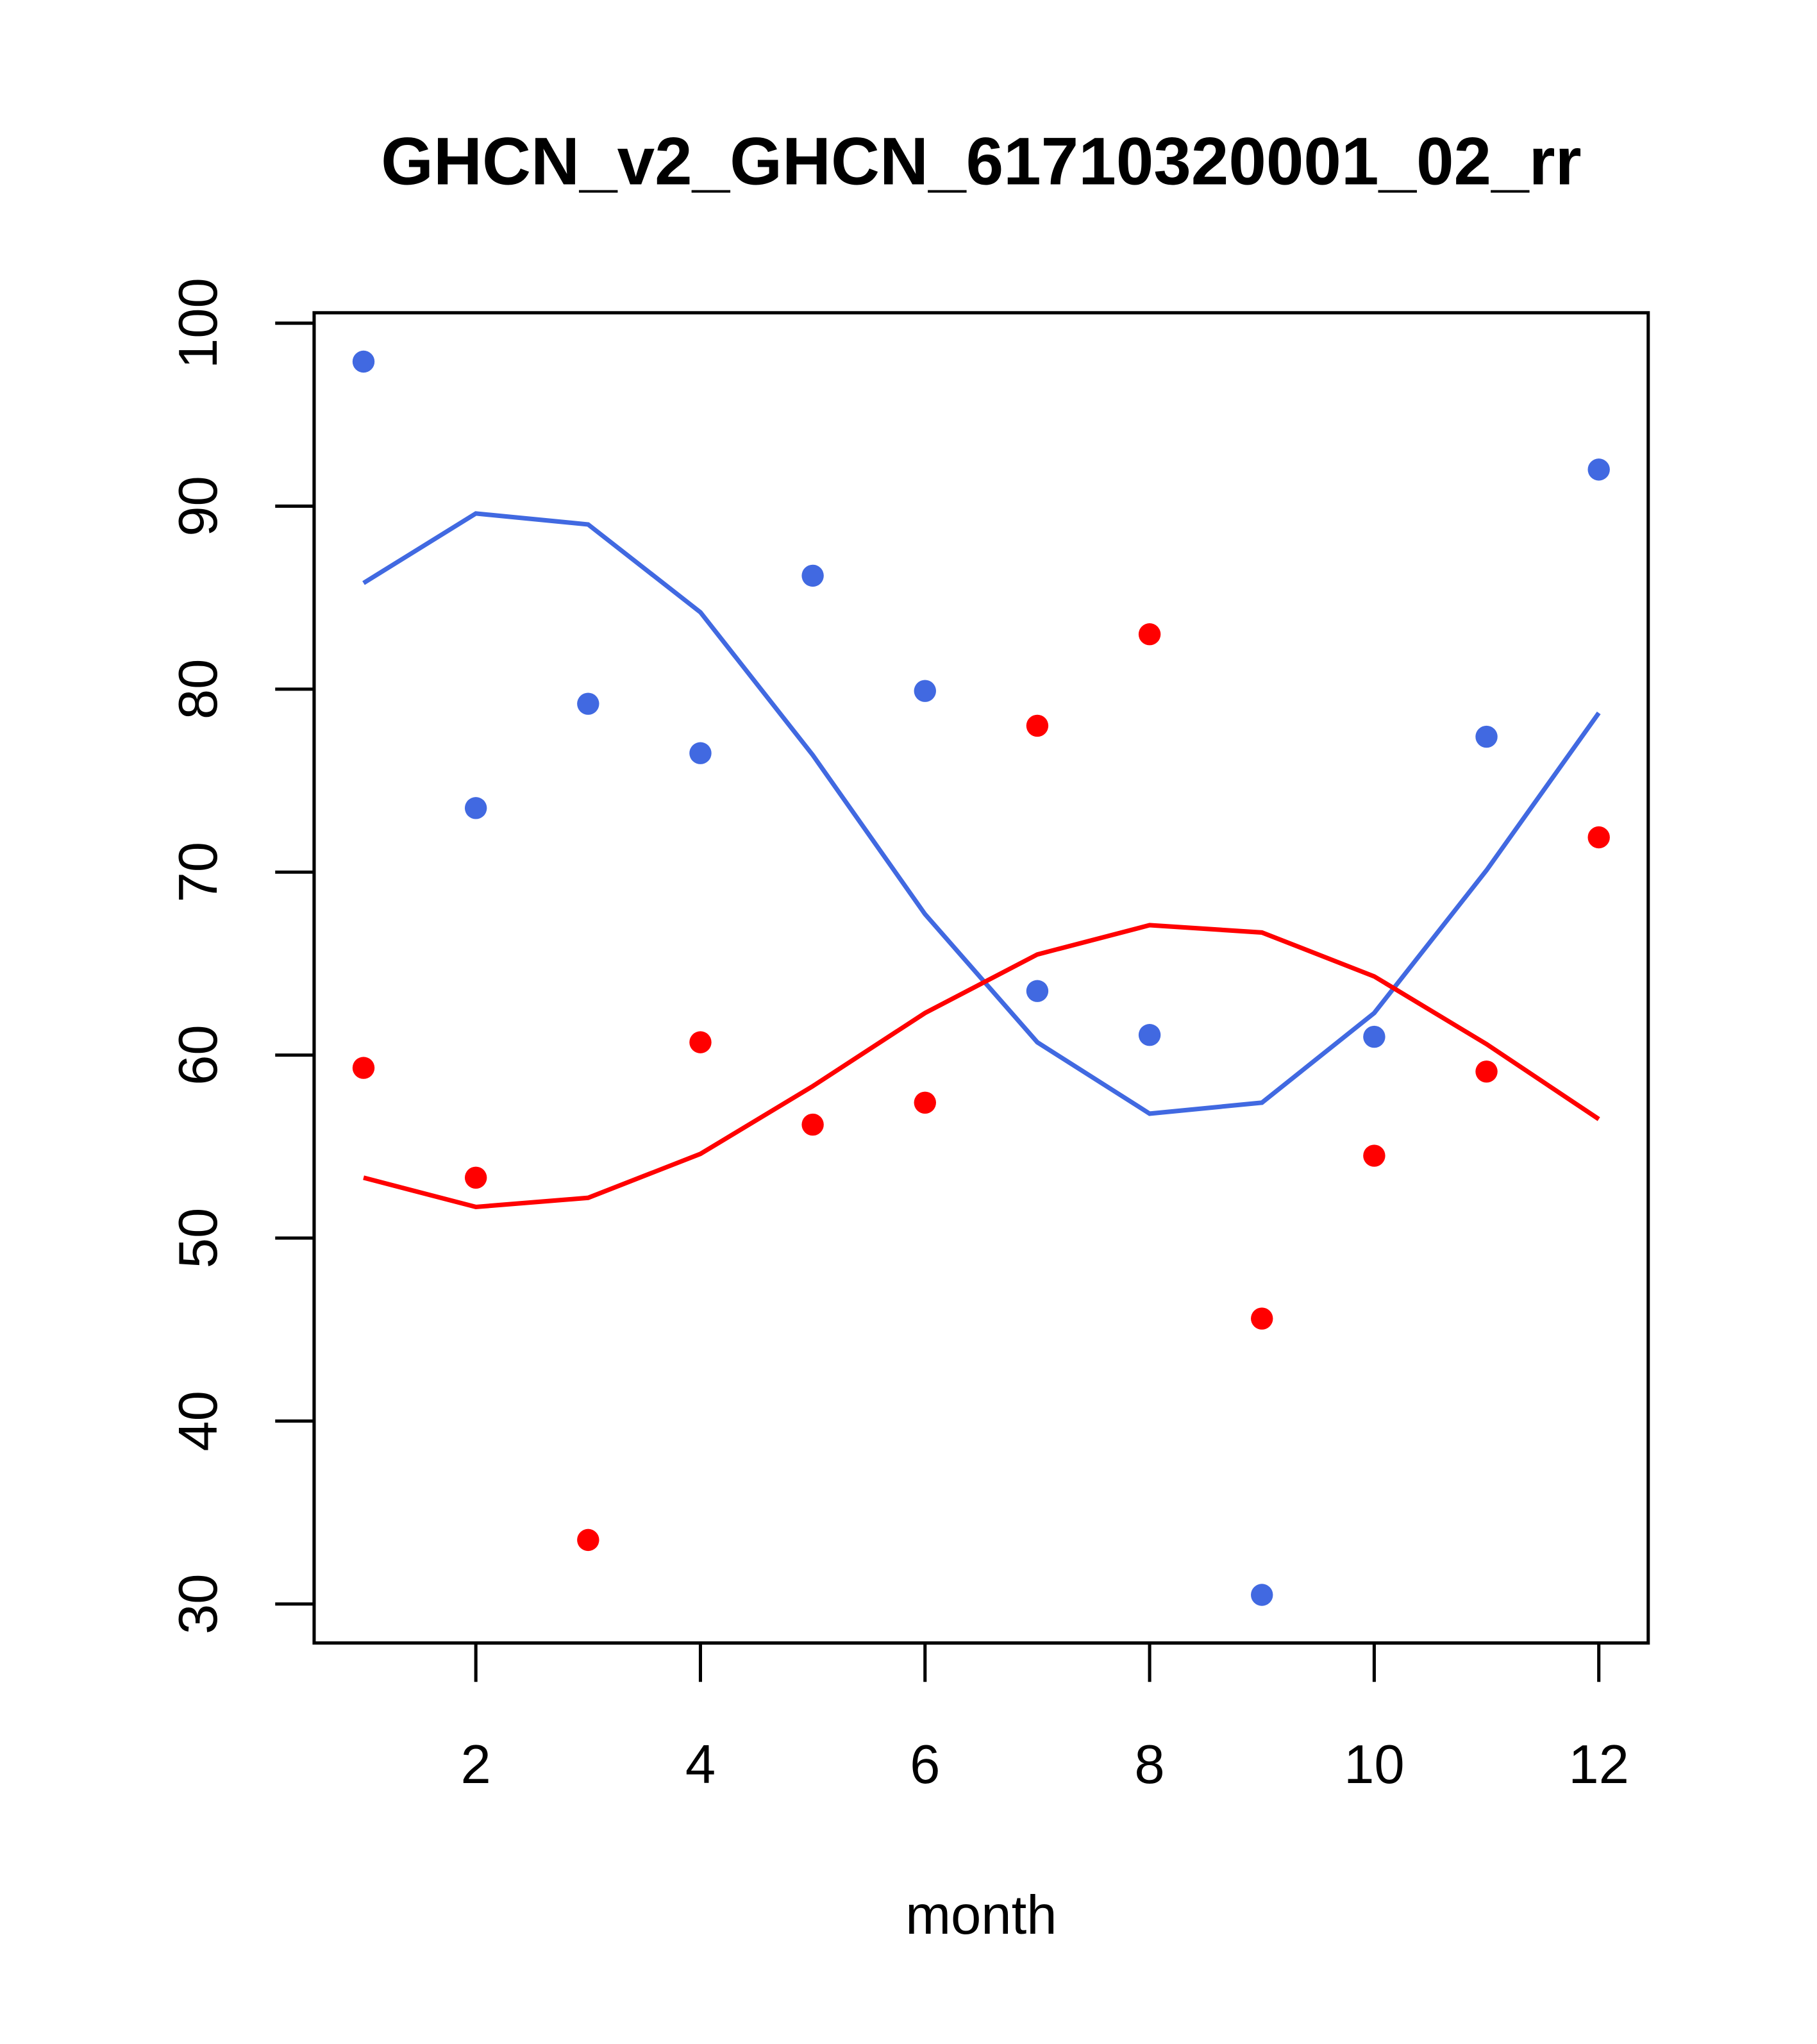  What do you see at coordinates (198, 506) in the screenshot?
I see `y-tick-label: 90` at bounding box center [198, 506].